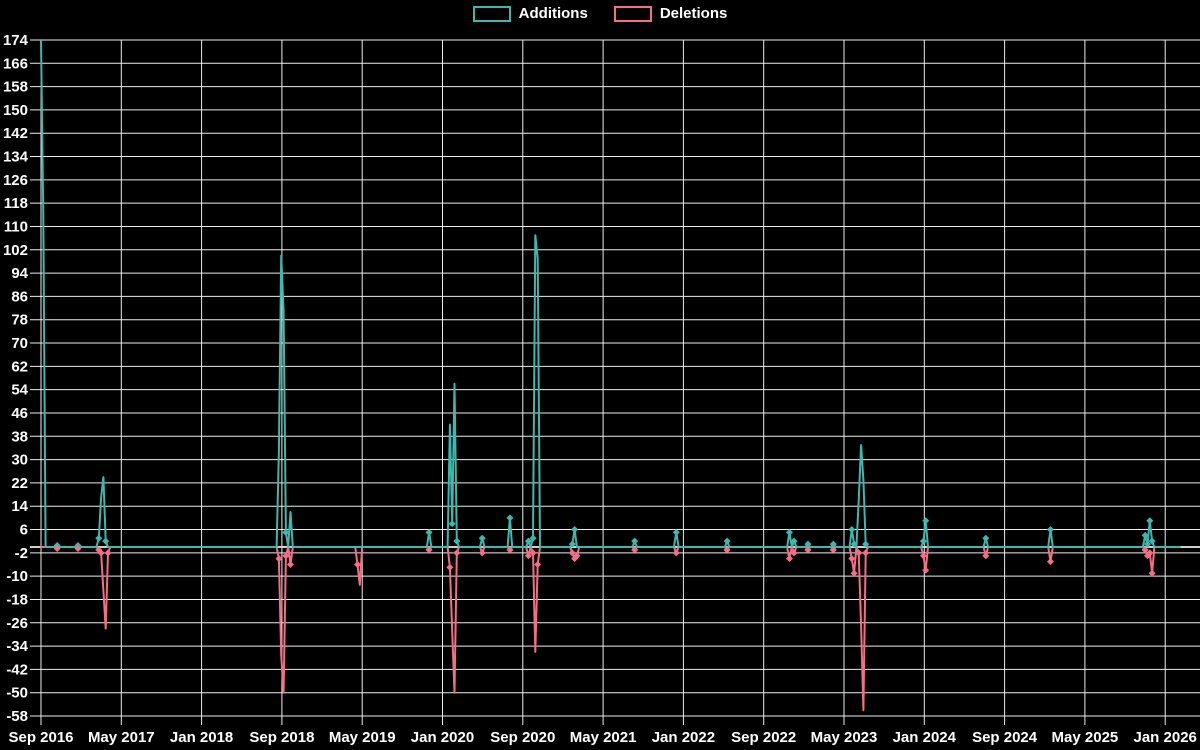 Image resolution: width=1200 pixels, height=750 pixels. Describe the element at coordinates (121, 737) in the screenshot. I see `x-tick-label: May 2017` at that location.